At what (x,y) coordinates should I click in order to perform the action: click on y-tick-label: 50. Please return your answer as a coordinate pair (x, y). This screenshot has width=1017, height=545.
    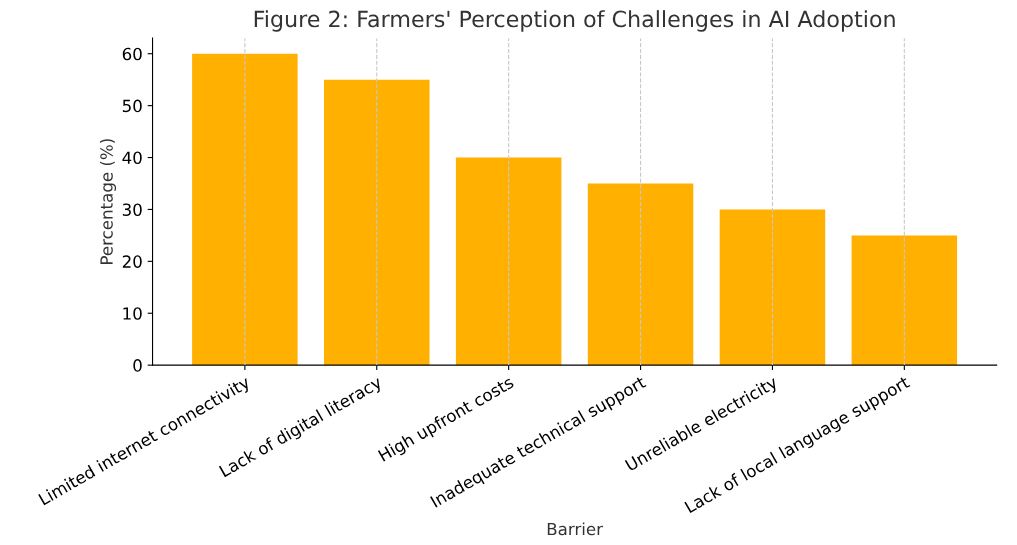
    Looking at the image, I should click on (132, 106).